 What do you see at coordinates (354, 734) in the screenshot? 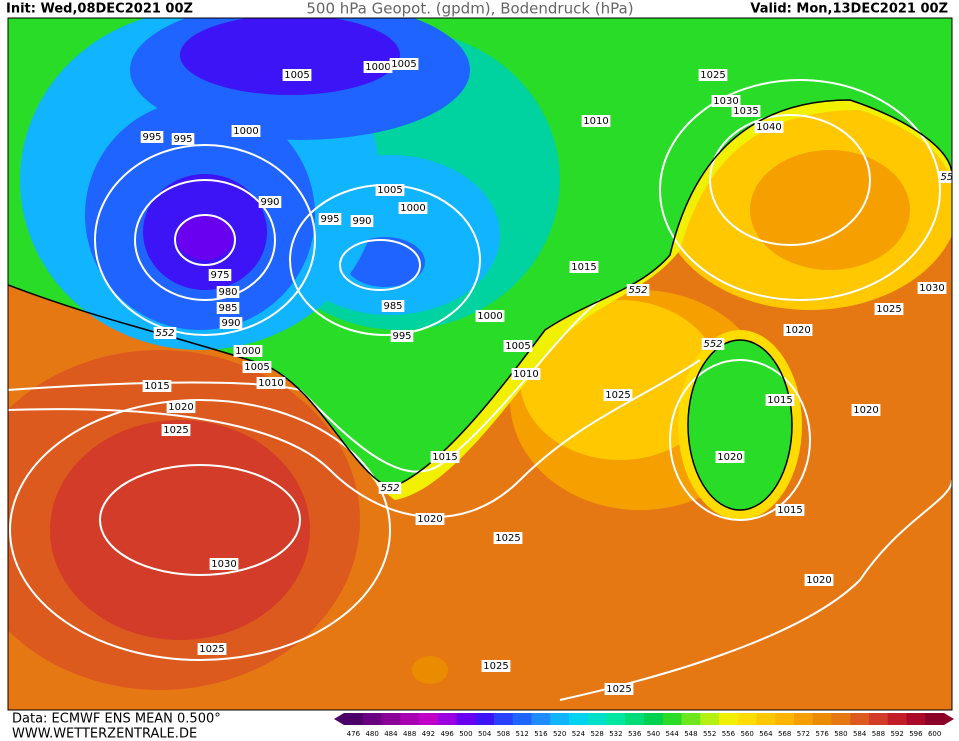
I see `colorbar-label: 476` at bounding box center [354, 734].